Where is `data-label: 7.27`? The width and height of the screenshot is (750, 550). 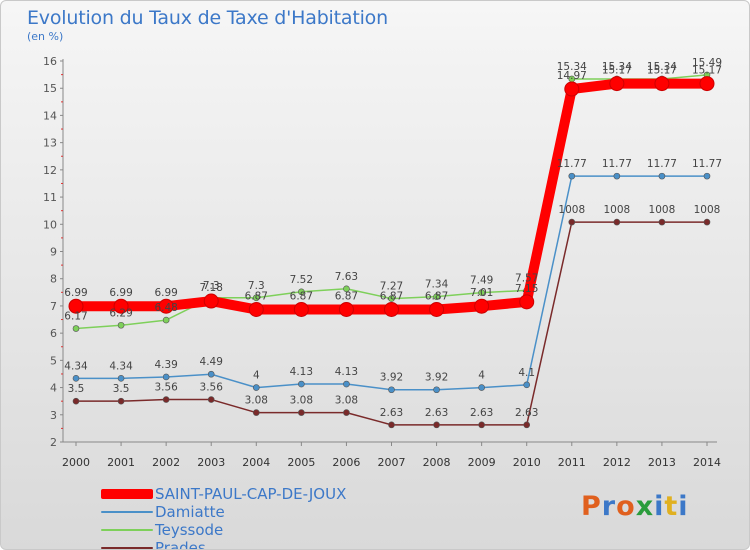
data-label: 7.27 is located at coordinates (391, 287).